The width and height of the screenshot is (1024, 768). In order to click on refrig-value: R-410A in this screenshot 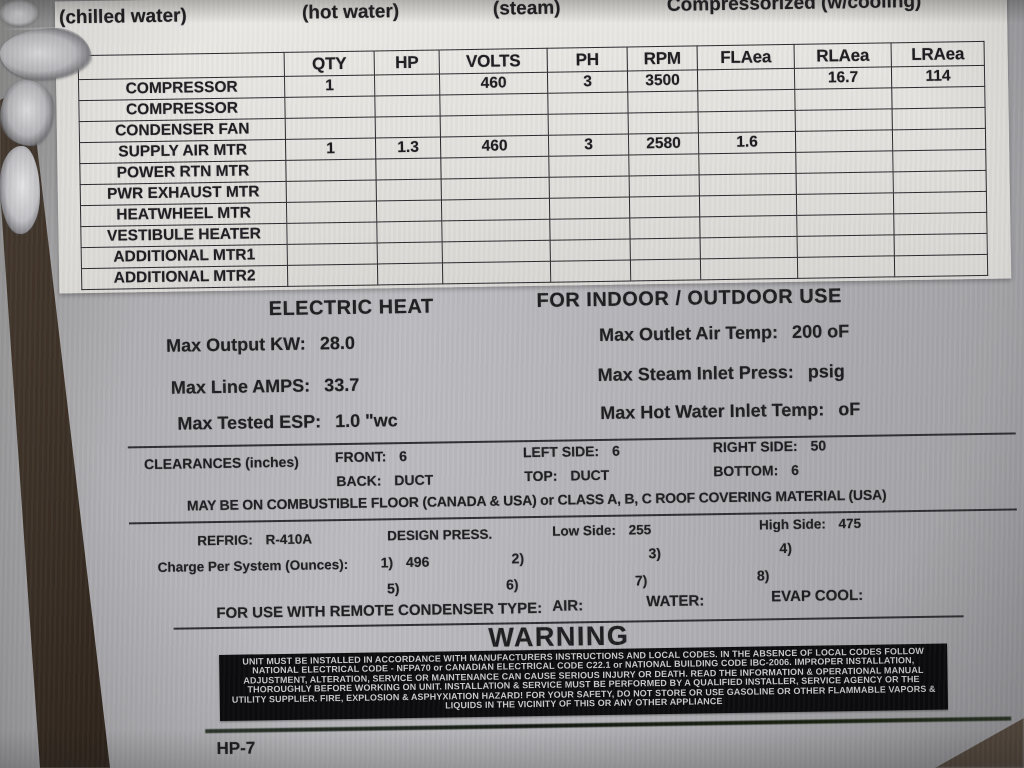, I will do `click(289, 539)`.